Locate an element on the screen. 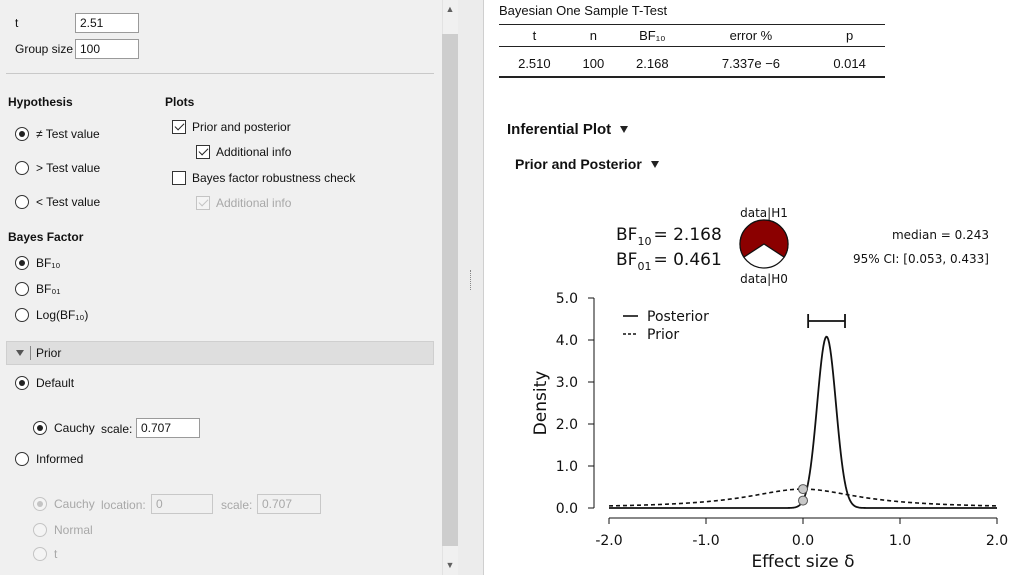  prior-informed-radio: Informed is located at coordinates (49, 459).